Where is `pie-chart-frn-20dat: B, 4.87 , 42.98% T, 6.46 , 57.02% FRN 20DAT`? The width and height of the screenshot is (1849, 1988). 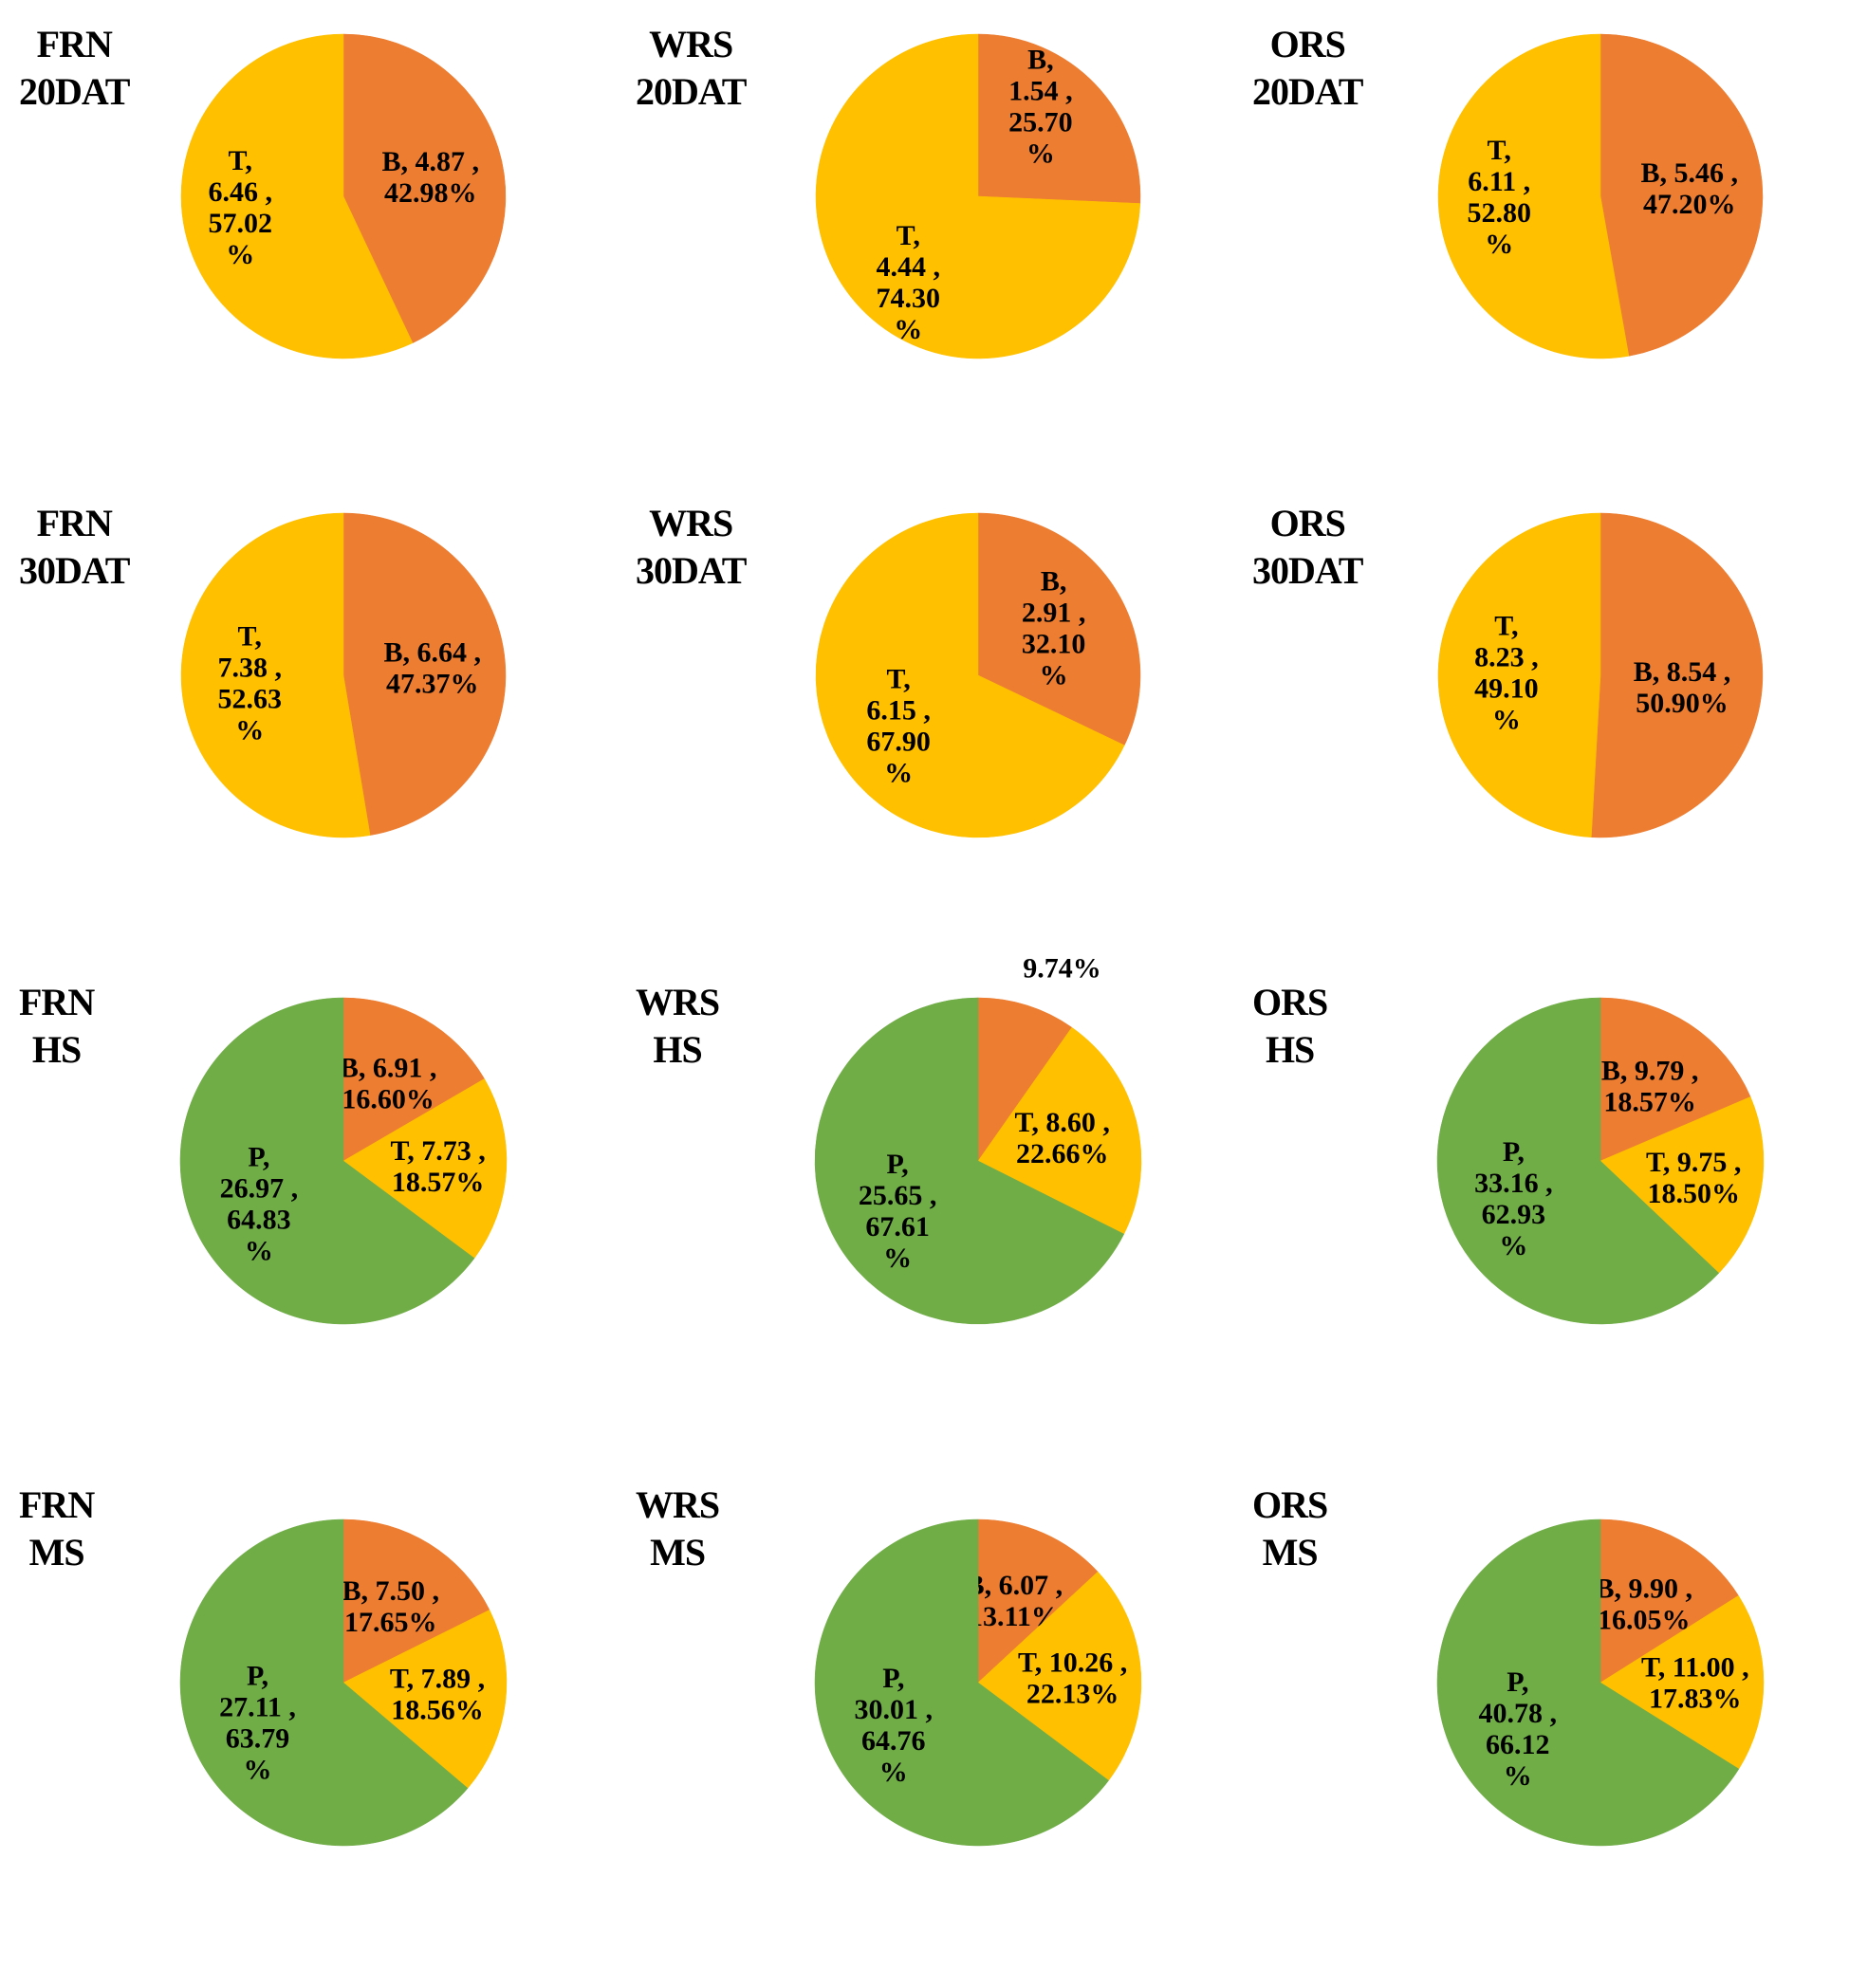
pie-chart-frn-20dat: B, 4.87 , 42.98% T, 6.46 , 57.02% FRN 20DAT is located at coordinates (308, 239).